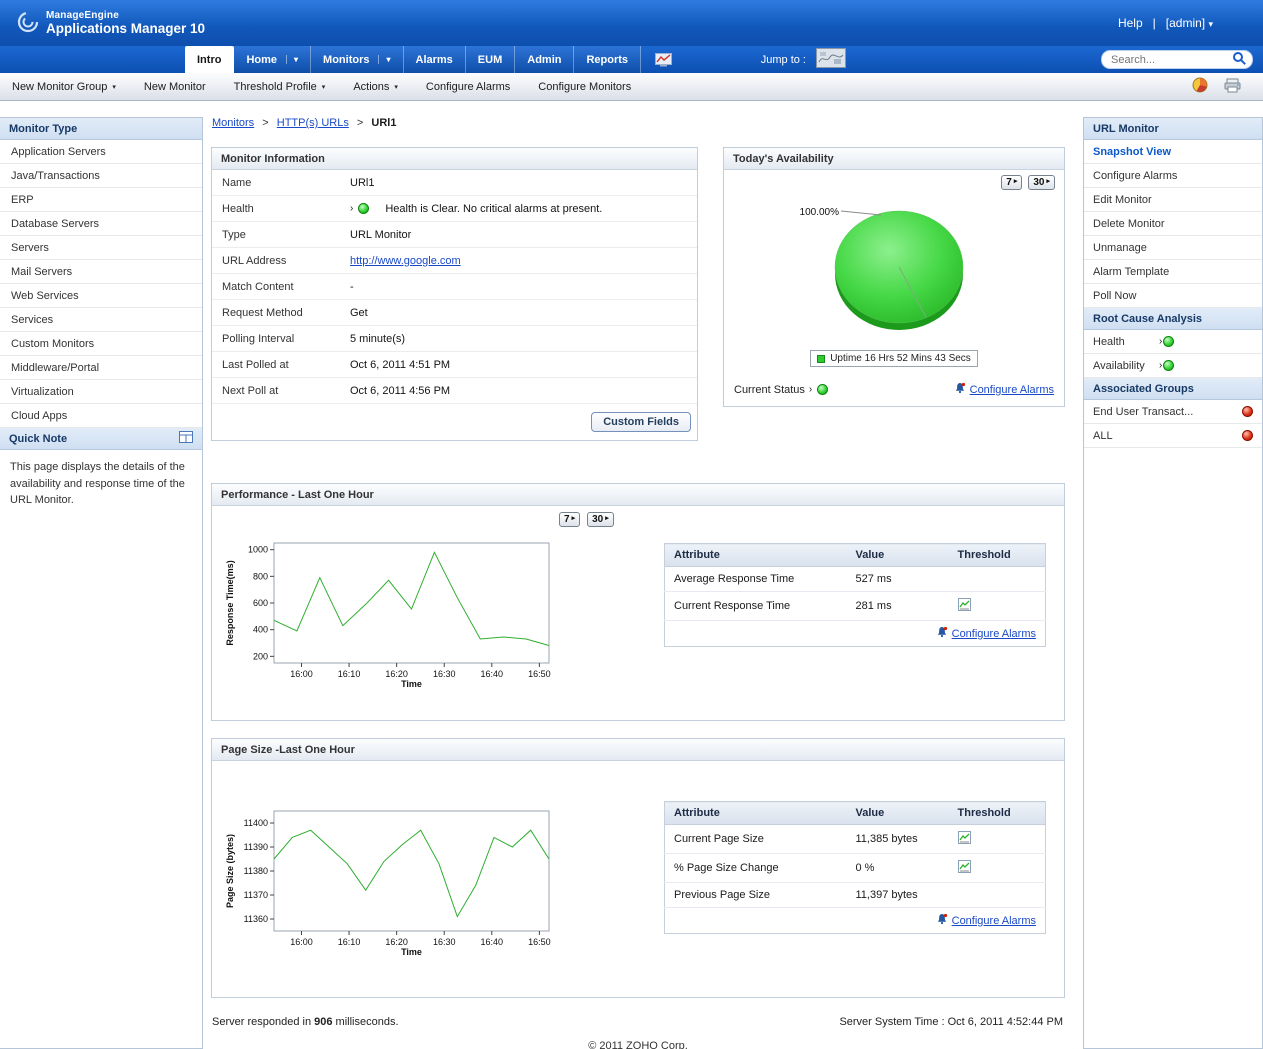  Describe the element at coordinates (101, 392) in the screenshot. I see `sidebar-item-virtualization: Virtualization` at that location.